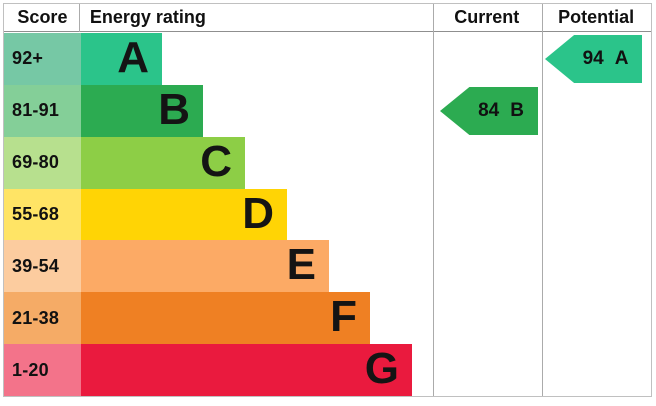  I want to click on rating-bar: C, so click(163, 162).